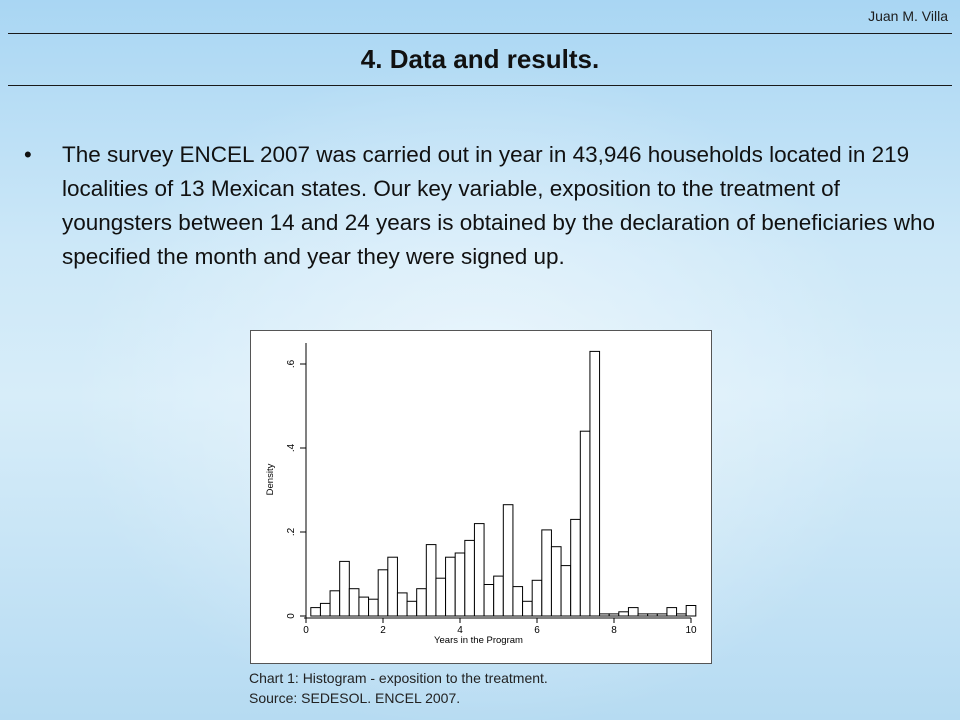  I want to click on header-bottom-rule, so click(480, 85).